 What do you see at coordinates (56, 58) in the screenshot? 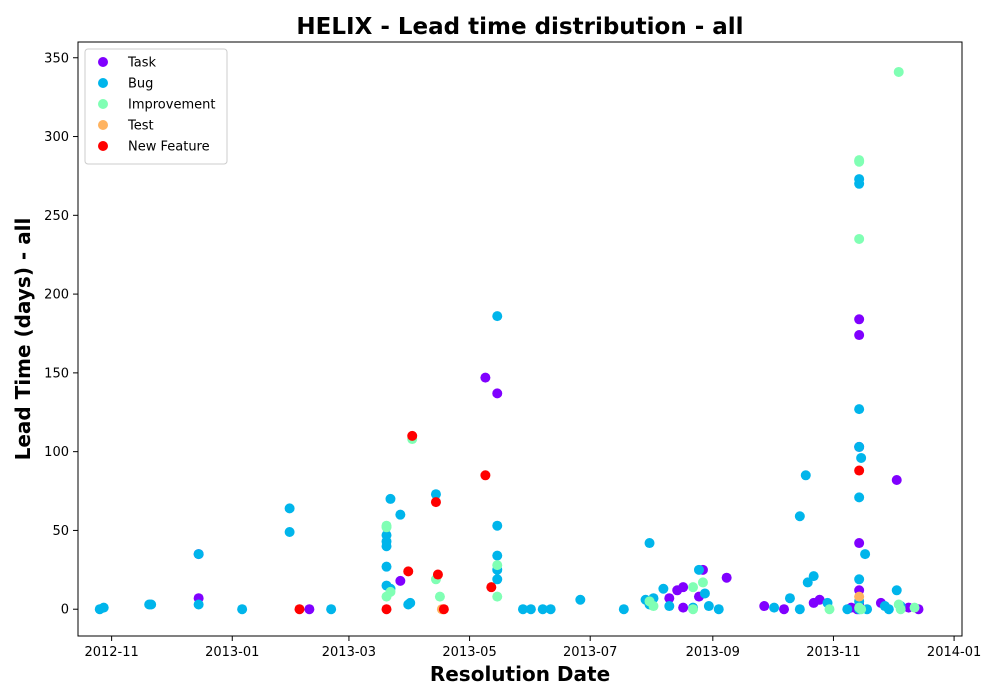
I see `y-tick-label: 350` at bounding box center [56, 58].